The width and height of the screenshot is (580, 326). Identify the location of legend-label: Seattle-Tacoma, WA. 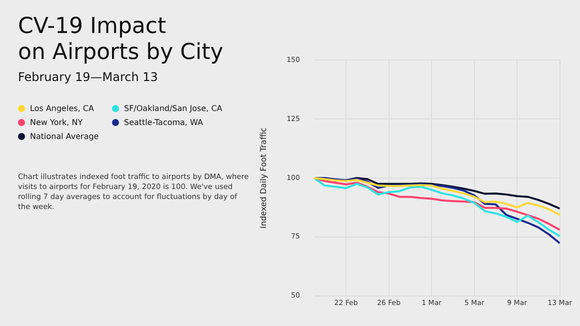
(163, 122).